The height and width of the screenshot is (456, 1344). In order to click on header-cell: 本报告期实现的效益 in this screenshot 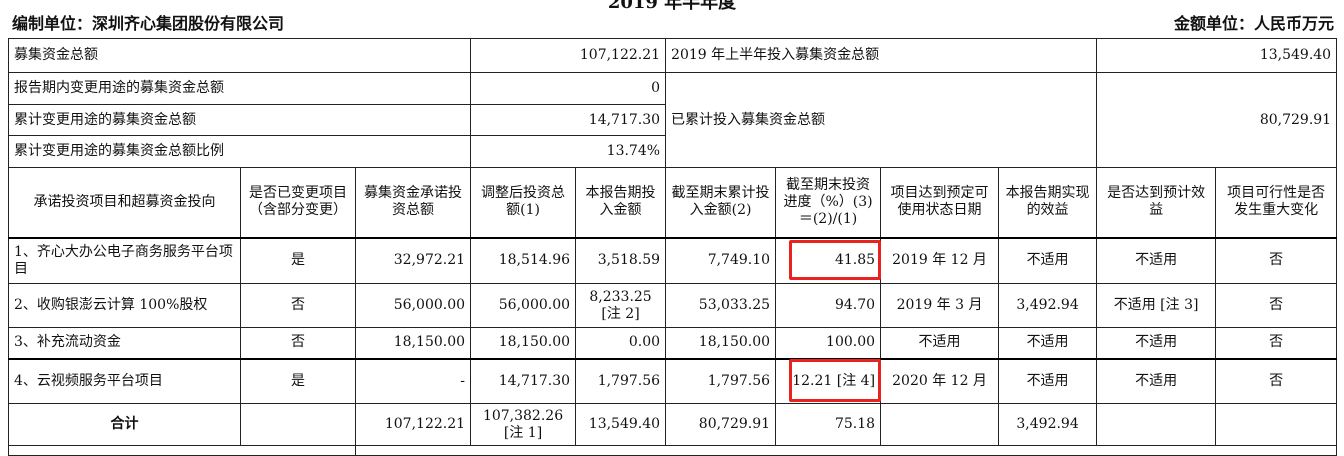, I will do `click(1048, 202)`.